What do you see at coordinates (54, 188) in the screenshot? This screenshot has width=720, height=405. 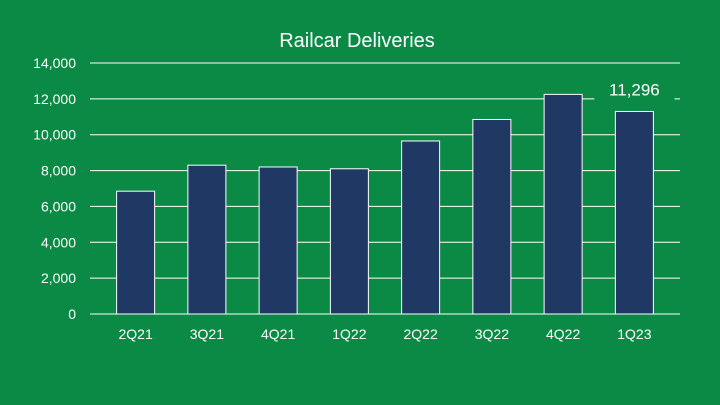 I see `y-axis-ticks: 0 2,000 4,000 6,000 8,000 10,000 12,000 14,000` at bounding box center [54, 188].